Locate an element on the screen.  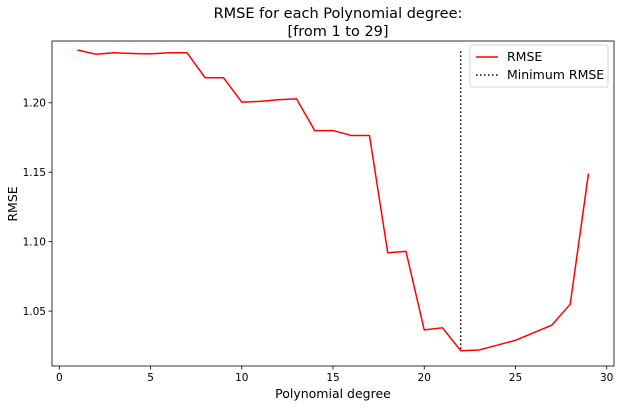
x-tick-label: 5 is located at coordinates (150, 378).